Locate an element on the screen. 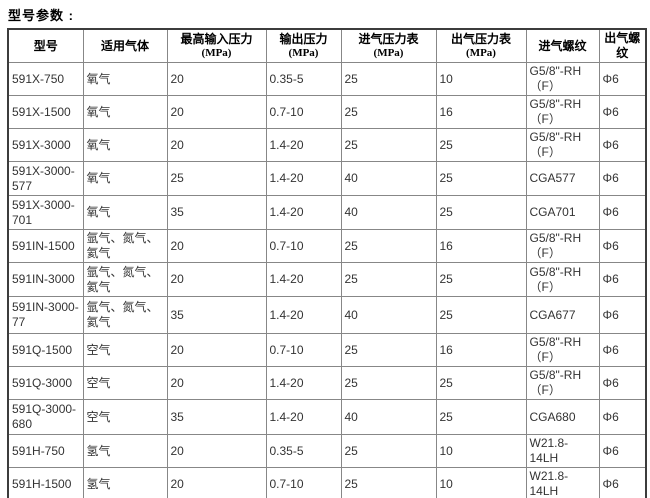 Image resolution: width=650 pixels, height=498 pixels. column-header-label: 输出压力 is located at coordinates (303, 39).